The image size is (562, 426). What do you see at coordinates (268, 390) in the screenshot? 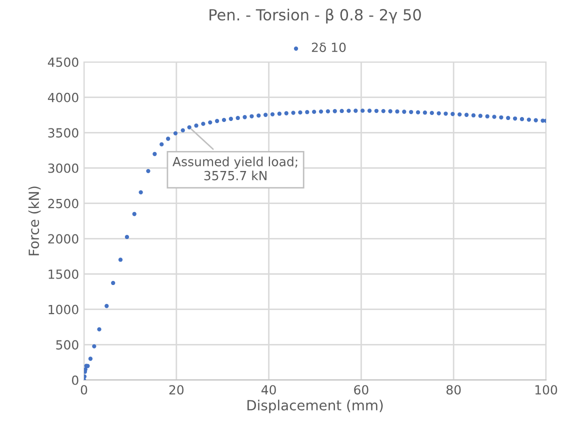
I see `x-tick-label: 40` at bounding box center [268, 390].